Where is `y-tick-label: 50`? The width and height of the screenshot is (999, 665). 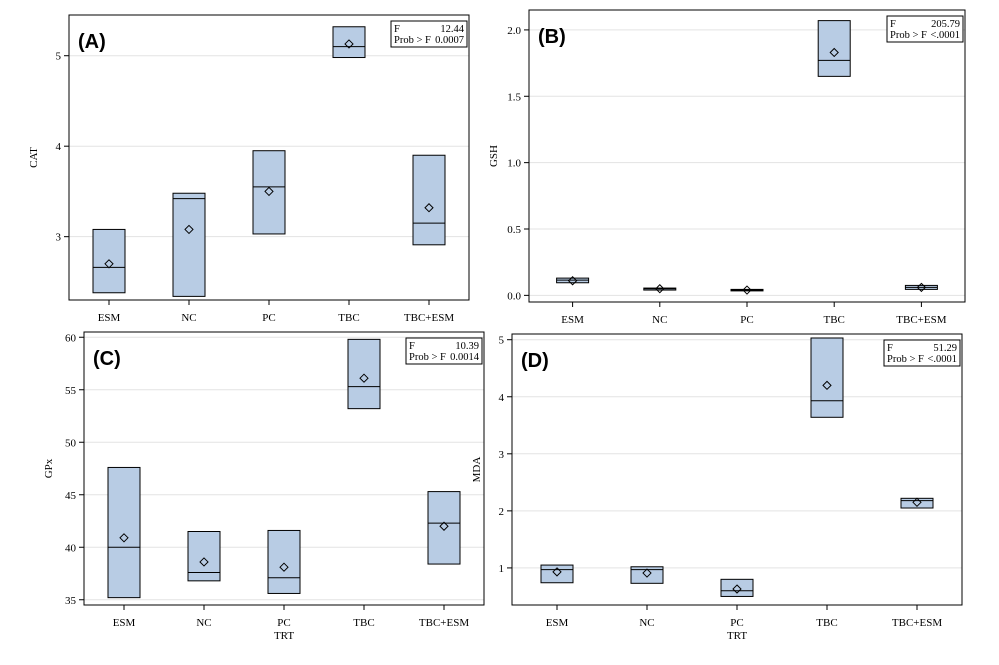
y-tick-label: 50 is located at coordinates (71, 443).